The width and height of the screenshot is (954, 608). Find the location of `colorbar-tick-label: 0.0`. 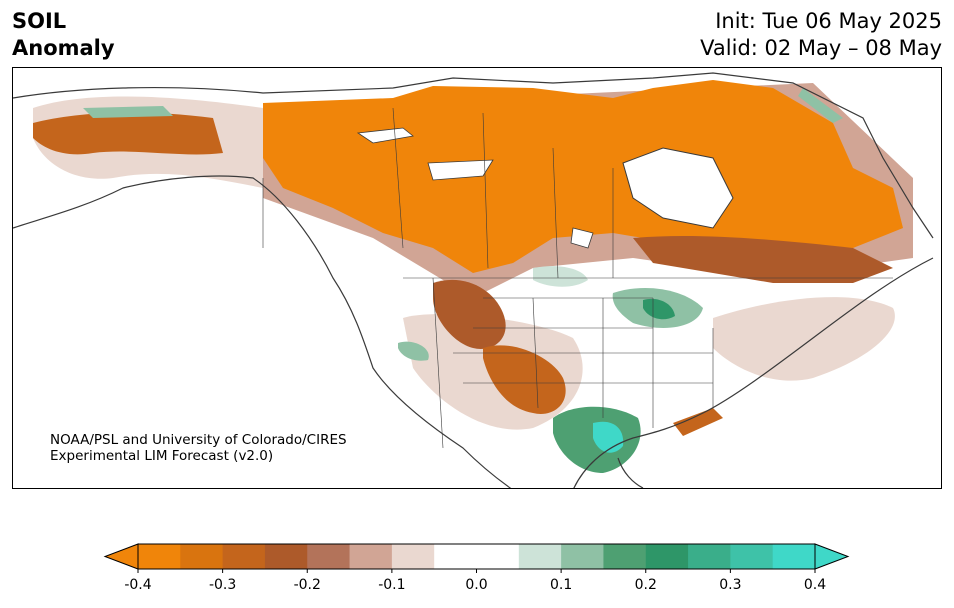

colorbar-tick-label: 0.0 is located at coordinates (476, 585).